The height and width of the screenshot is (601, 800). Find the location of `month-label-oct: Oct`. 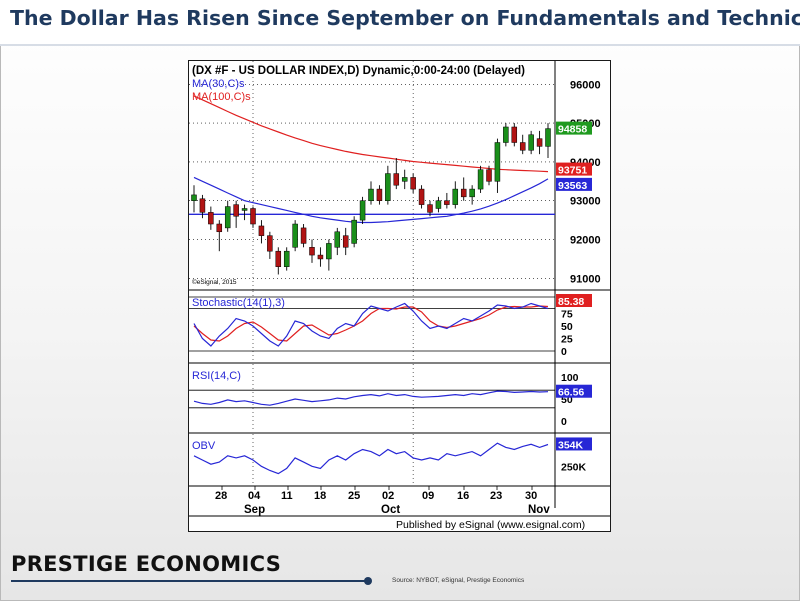

month-label-oct: Oct is located at coordinates (390, 510).